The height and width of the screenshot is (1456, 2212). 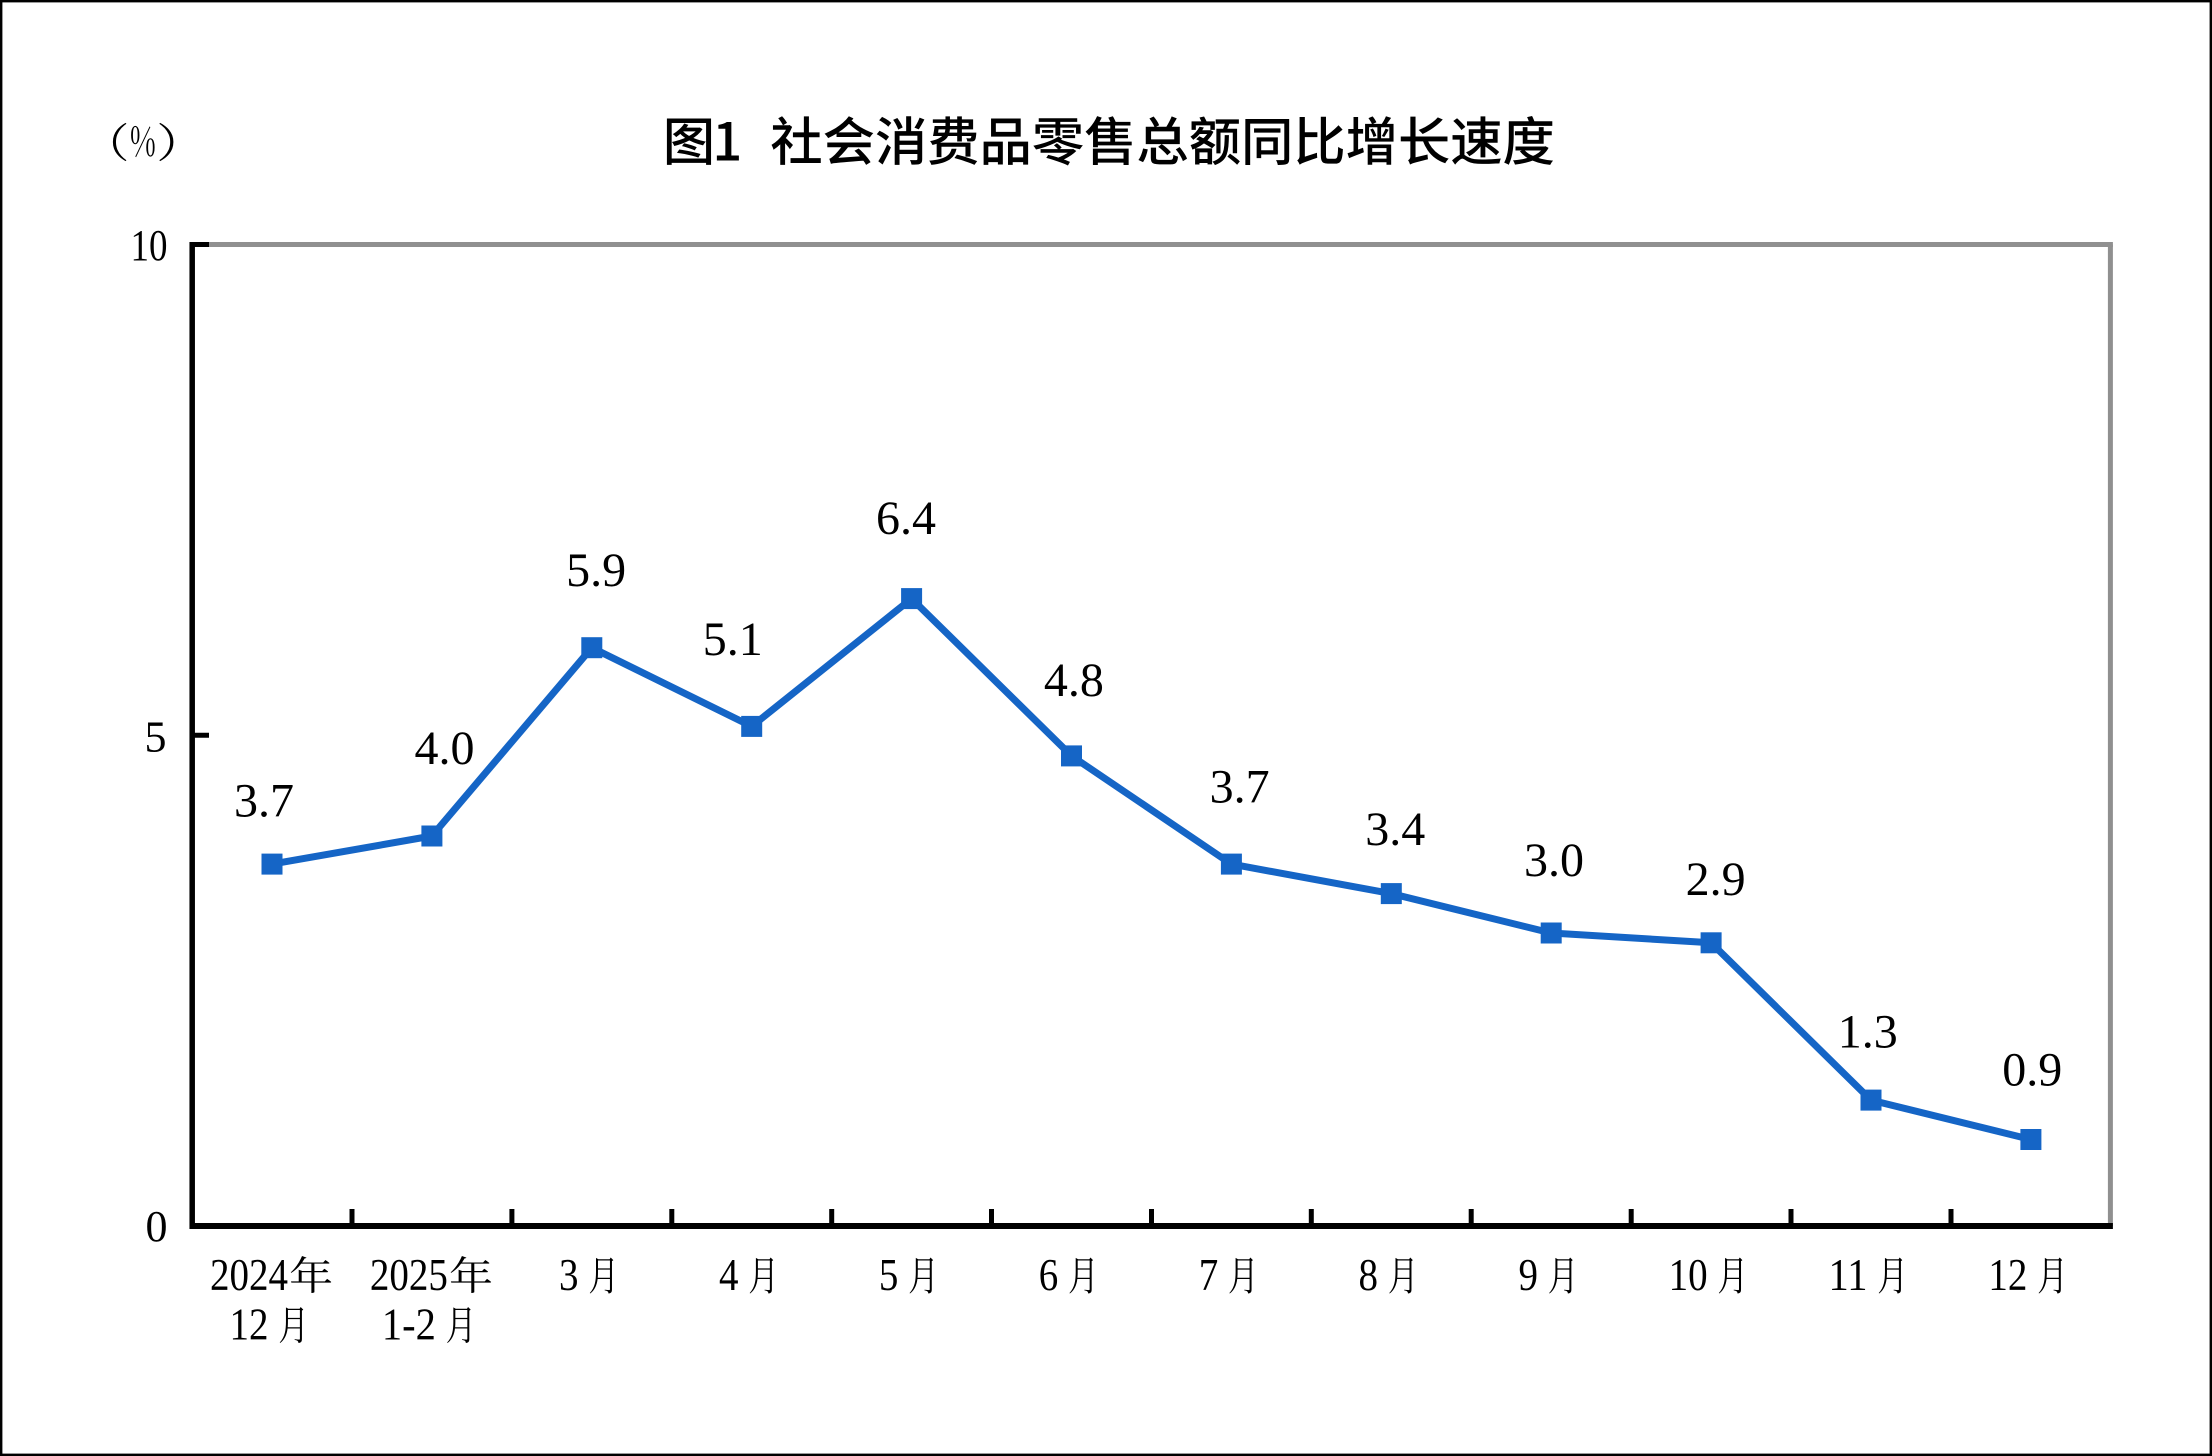 What do you see at coordinates (249, 1275) in the screenshot?
I see `svg-text: 2024` at bounding box center [249, 1275].